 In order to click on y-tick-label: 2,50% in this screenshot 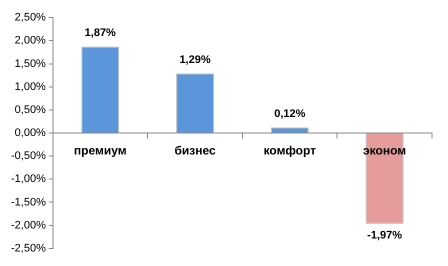, I will do `click(30, 18)`.